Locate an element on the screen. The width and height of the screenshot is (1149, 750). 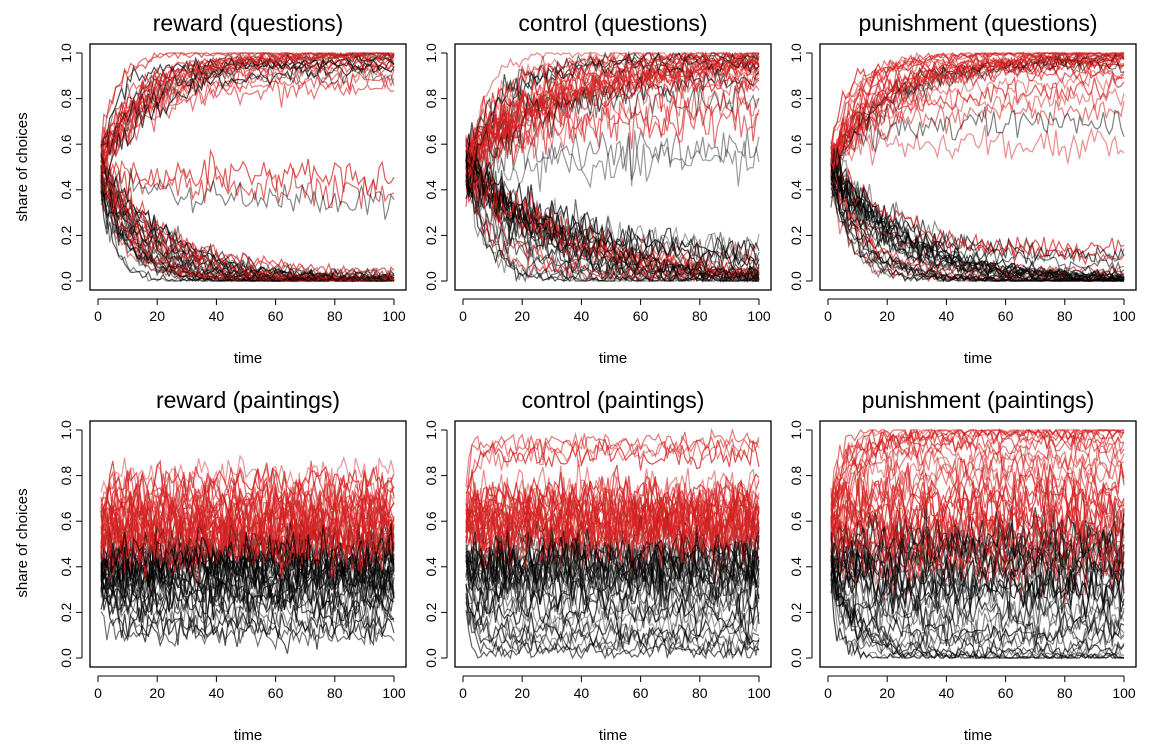
panel-title: reward (paintings) is located at coordinates (248, 400).